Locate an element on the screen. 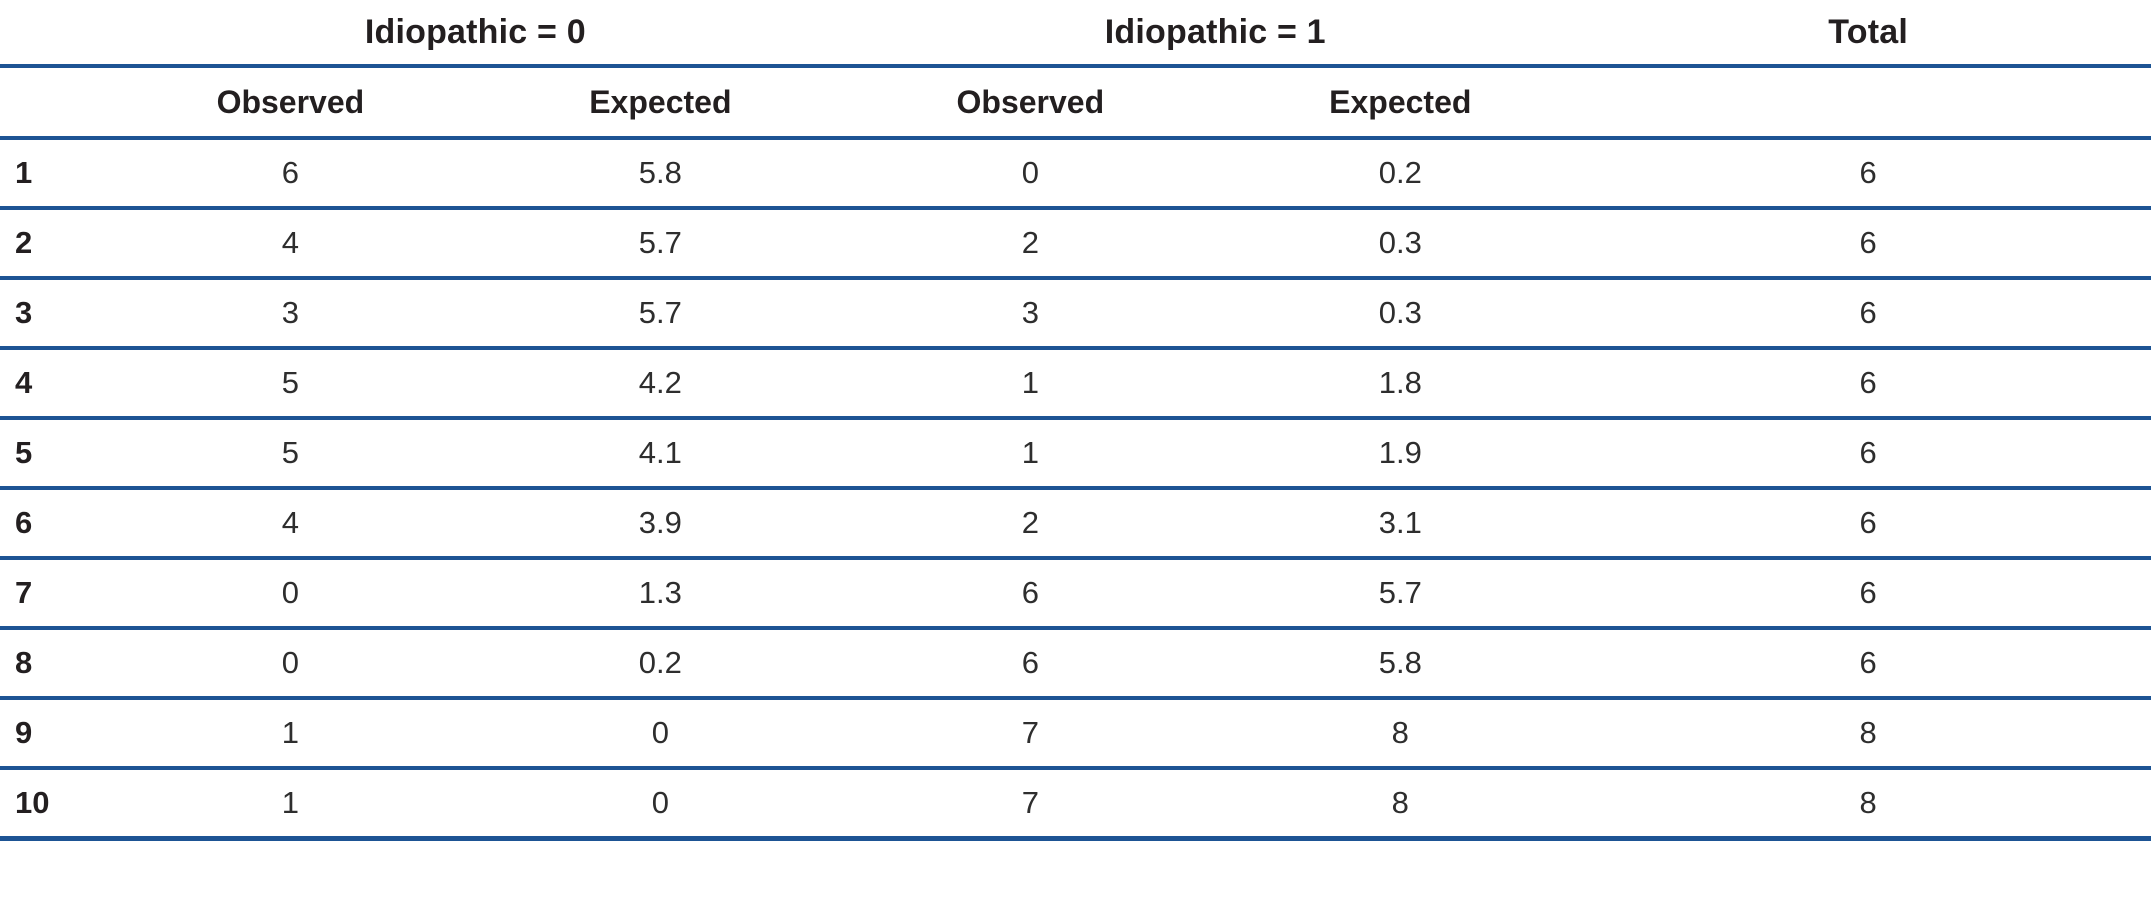 The width and height of the screenshot is (2151, 918). cell-expected-0: 0.2 is located at coordinates (660, 664).